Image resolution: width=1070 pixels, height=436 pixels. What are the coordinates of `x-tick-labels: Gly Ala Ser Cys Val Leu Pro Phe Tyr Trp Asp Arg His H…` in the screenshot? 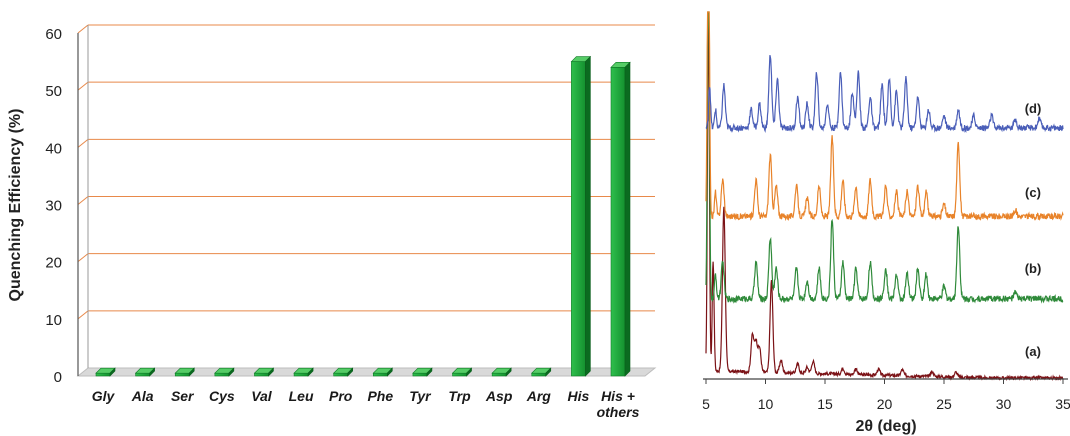 It's located at (366, 404).